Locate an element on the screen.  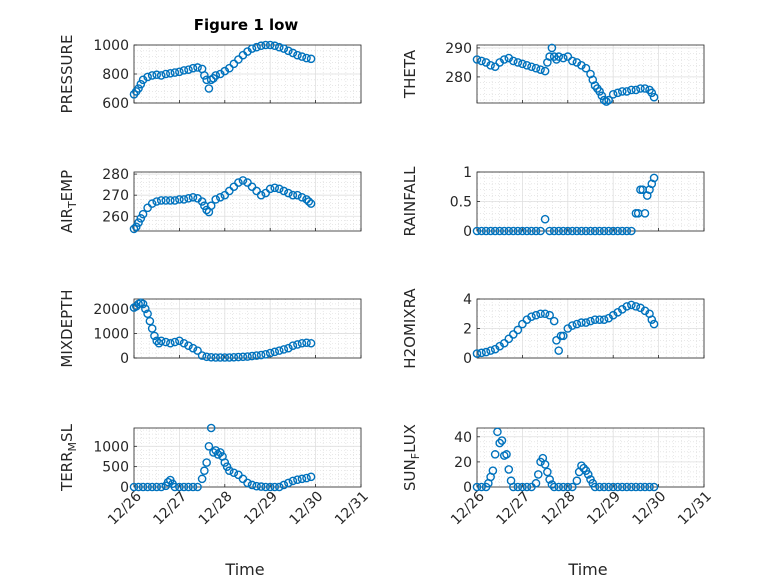
y-axis-label-subscript: M is located at coordinates (72, 447).